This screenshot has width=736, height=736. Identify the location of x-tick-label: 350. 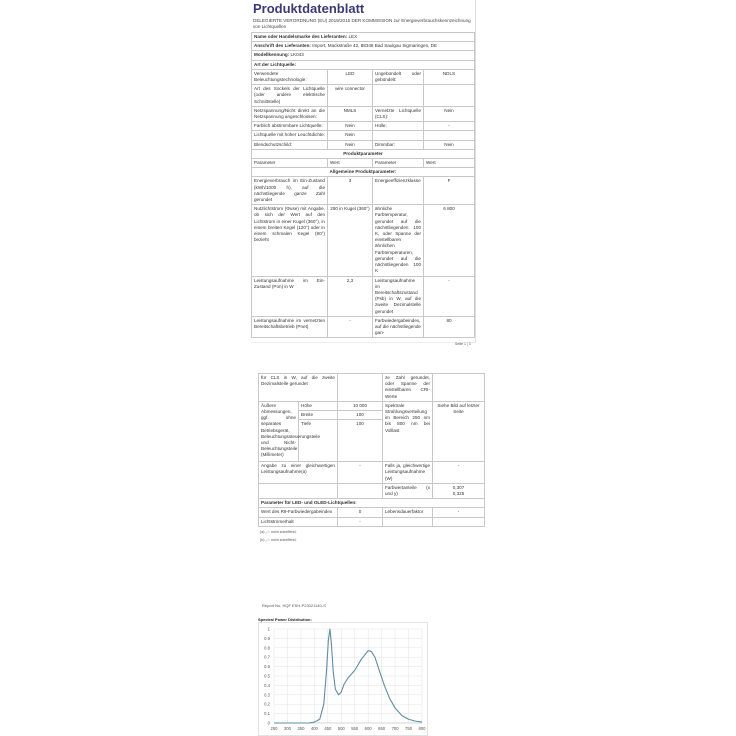
(301, 728).